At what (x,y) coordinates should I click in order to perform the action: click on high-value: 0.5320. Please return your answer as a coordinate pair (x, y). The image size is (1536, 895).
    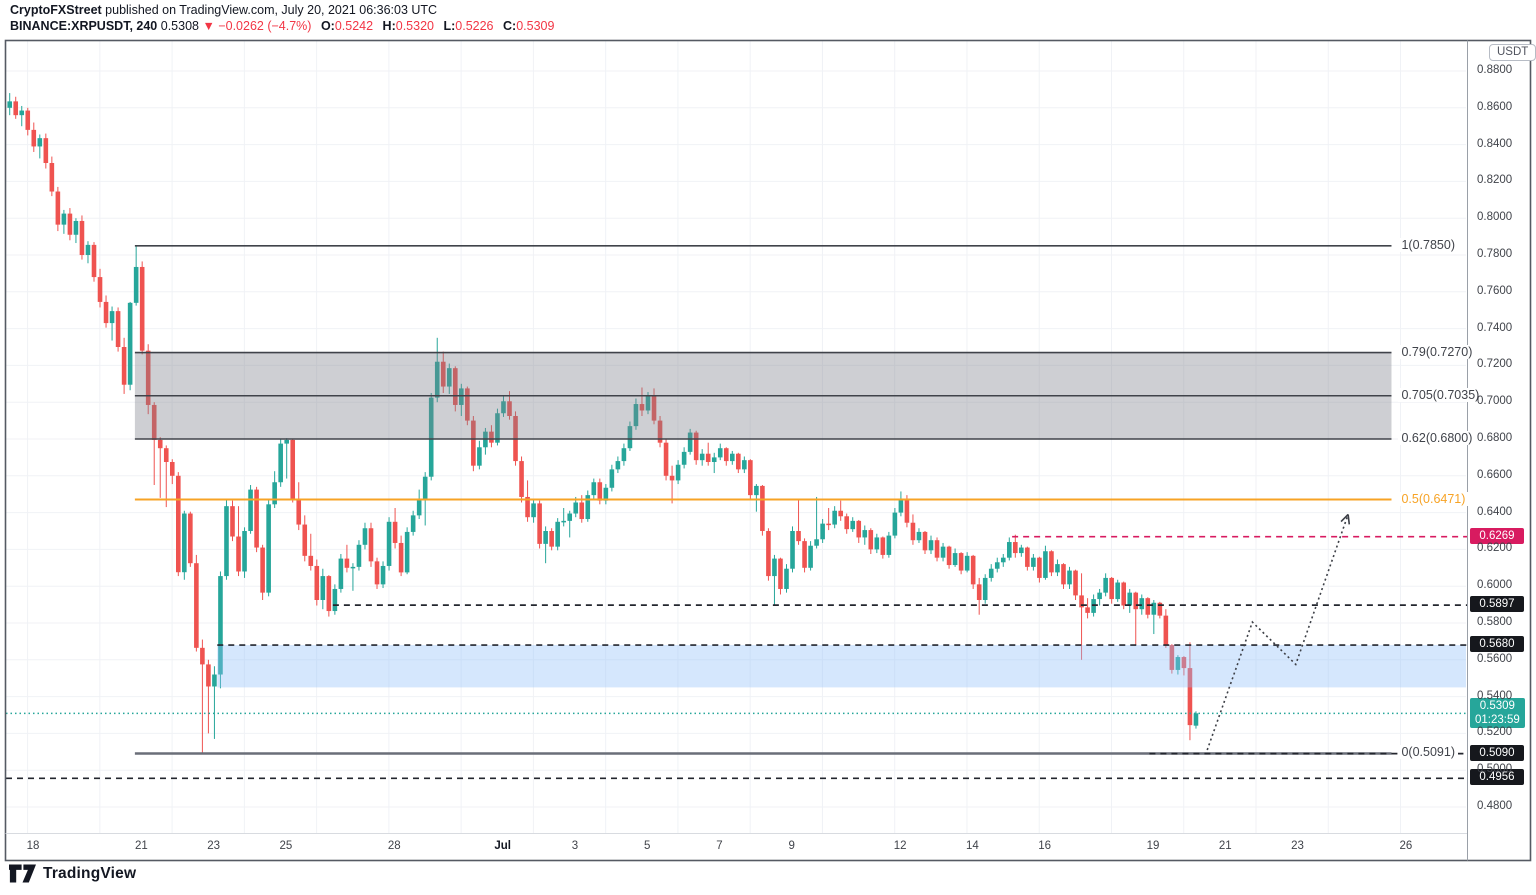
    Looking at the image, I should click on (414, 26).